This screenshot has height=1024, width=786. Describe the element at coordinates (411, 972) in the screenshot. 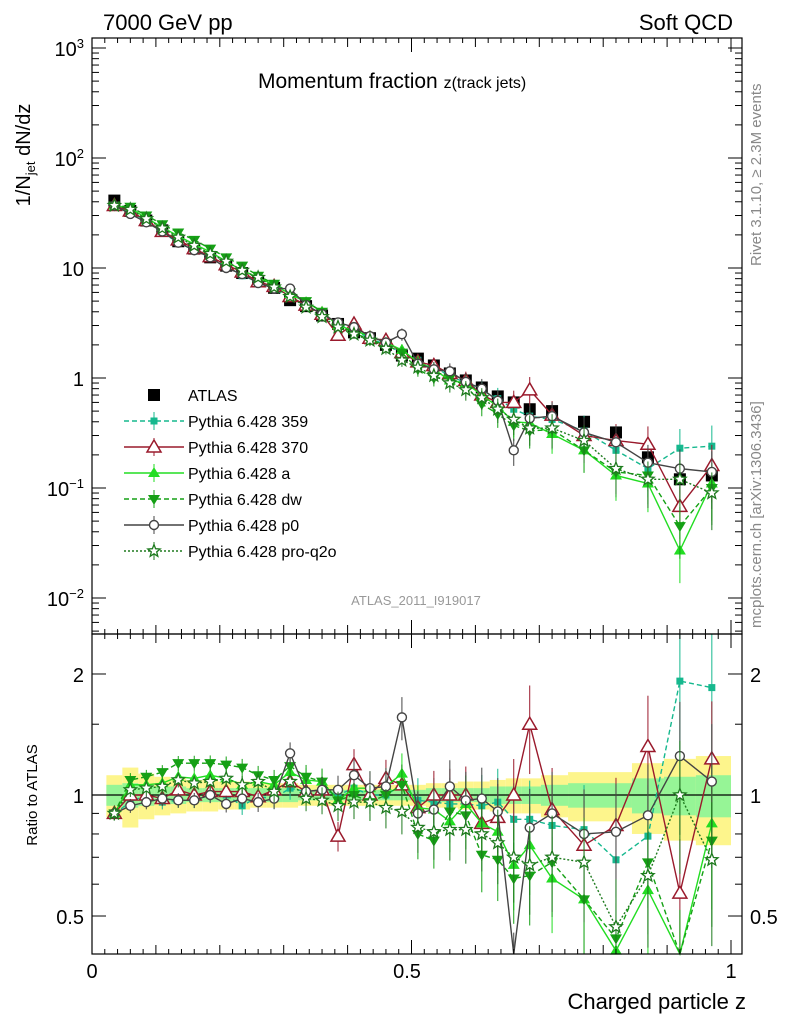

I see `x-tick-labels: 0 0.5 1` at that location.